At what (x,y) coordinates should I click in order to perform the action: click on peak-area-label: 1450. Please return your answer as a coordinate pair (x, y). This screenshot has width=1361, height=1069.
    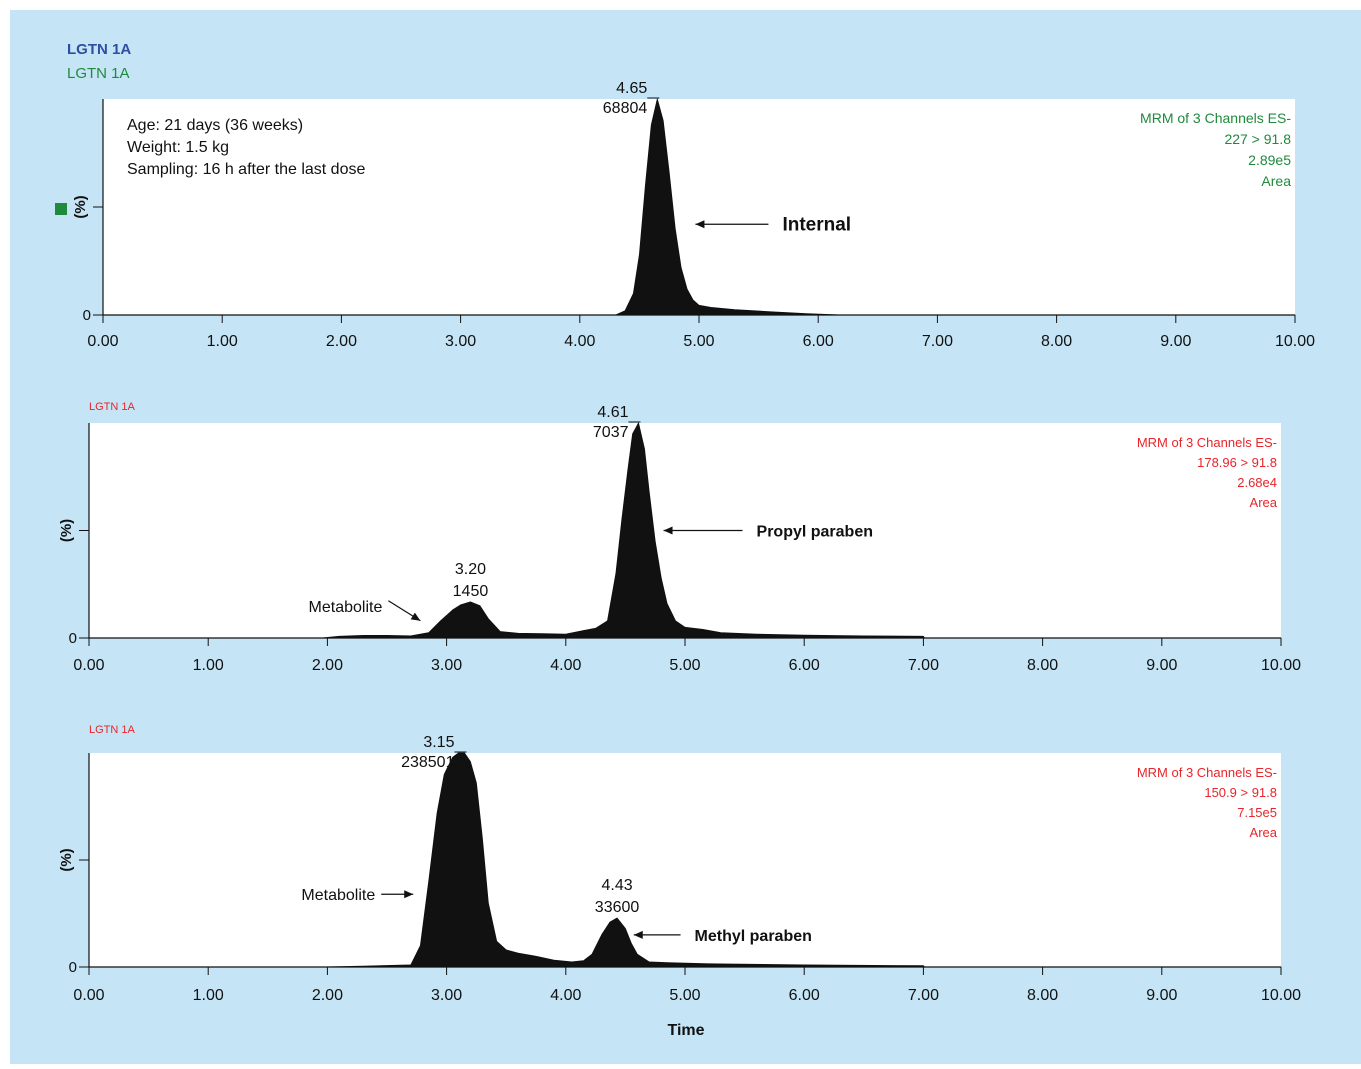
    Looking at the image, I should click on (471, 591).